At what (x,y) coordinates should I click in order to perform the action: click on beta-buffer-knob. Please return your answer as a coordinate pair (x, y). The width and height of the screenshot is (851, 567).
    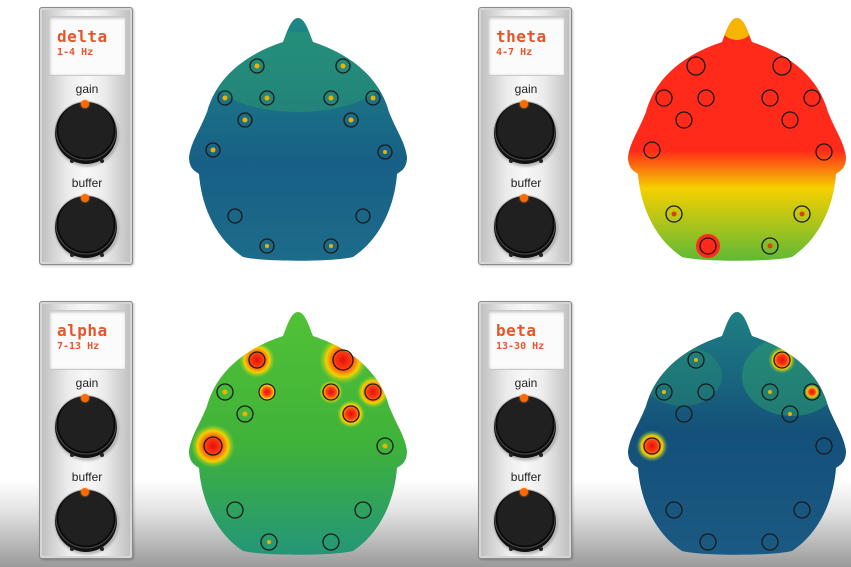
    Looking at the image, I should click on (525, 520).